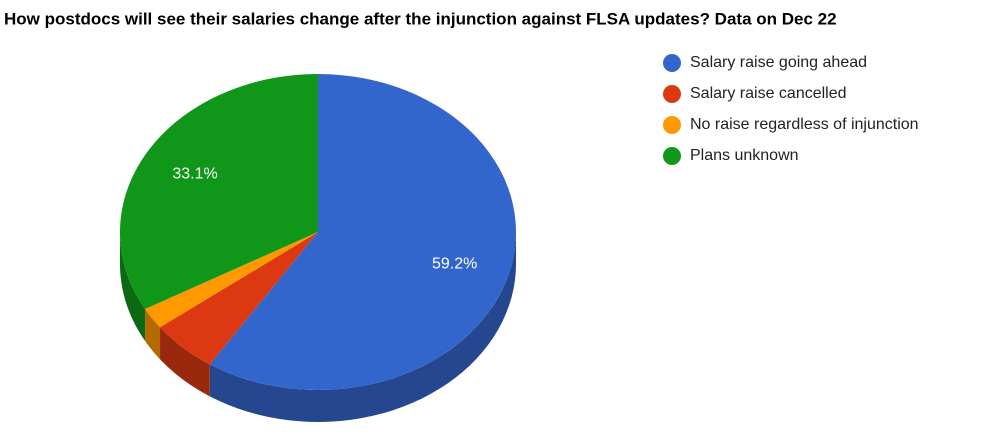 This screenshot has height=436, width=1000. Describe the element at coordinates (454, 264) in the screenshot. I see `value-label: 59.2%` at that location.